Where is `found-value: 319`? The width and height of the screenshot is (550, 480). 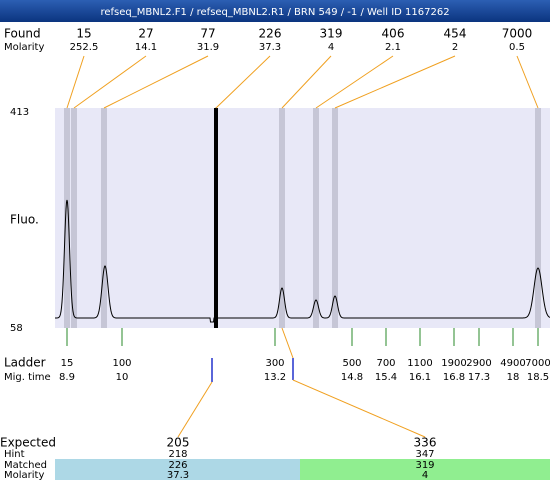 found-value: 319 is located at coordinates (331, 34).